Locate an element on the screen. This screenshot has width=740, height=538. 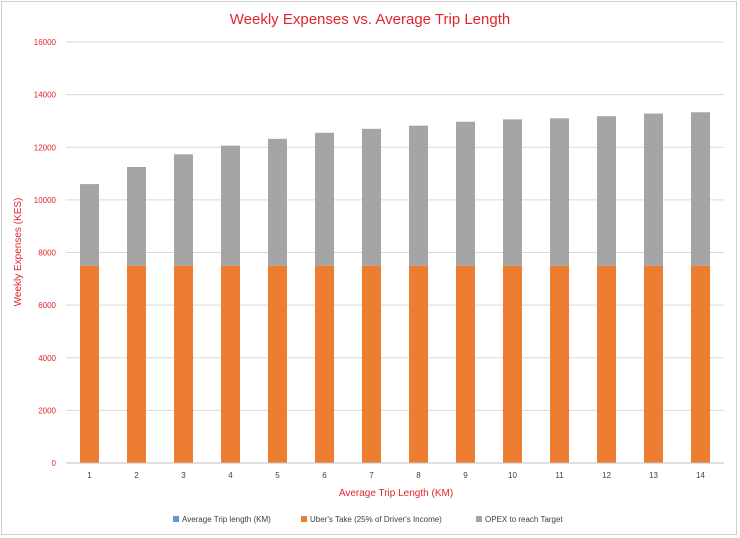
chart-title: Weekly Expenses vs. Average Trip Length is located at coordinates (370, 19).